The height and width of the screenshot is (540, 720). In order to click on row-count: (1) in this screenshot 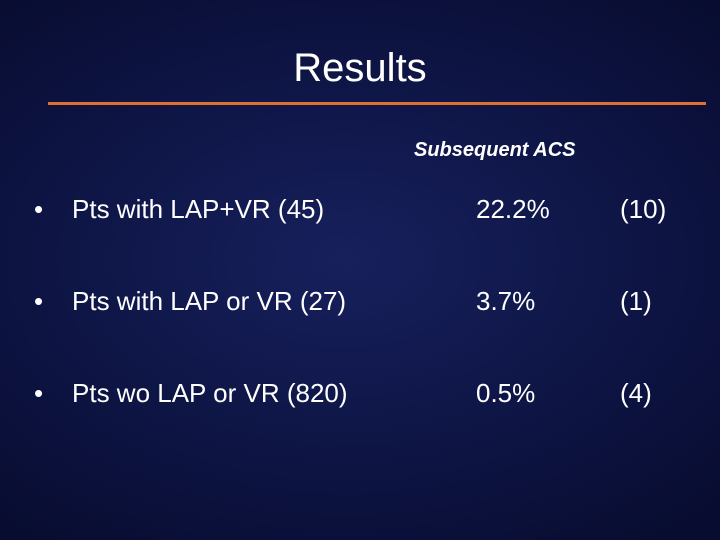, I will do `click(636, 301)`.